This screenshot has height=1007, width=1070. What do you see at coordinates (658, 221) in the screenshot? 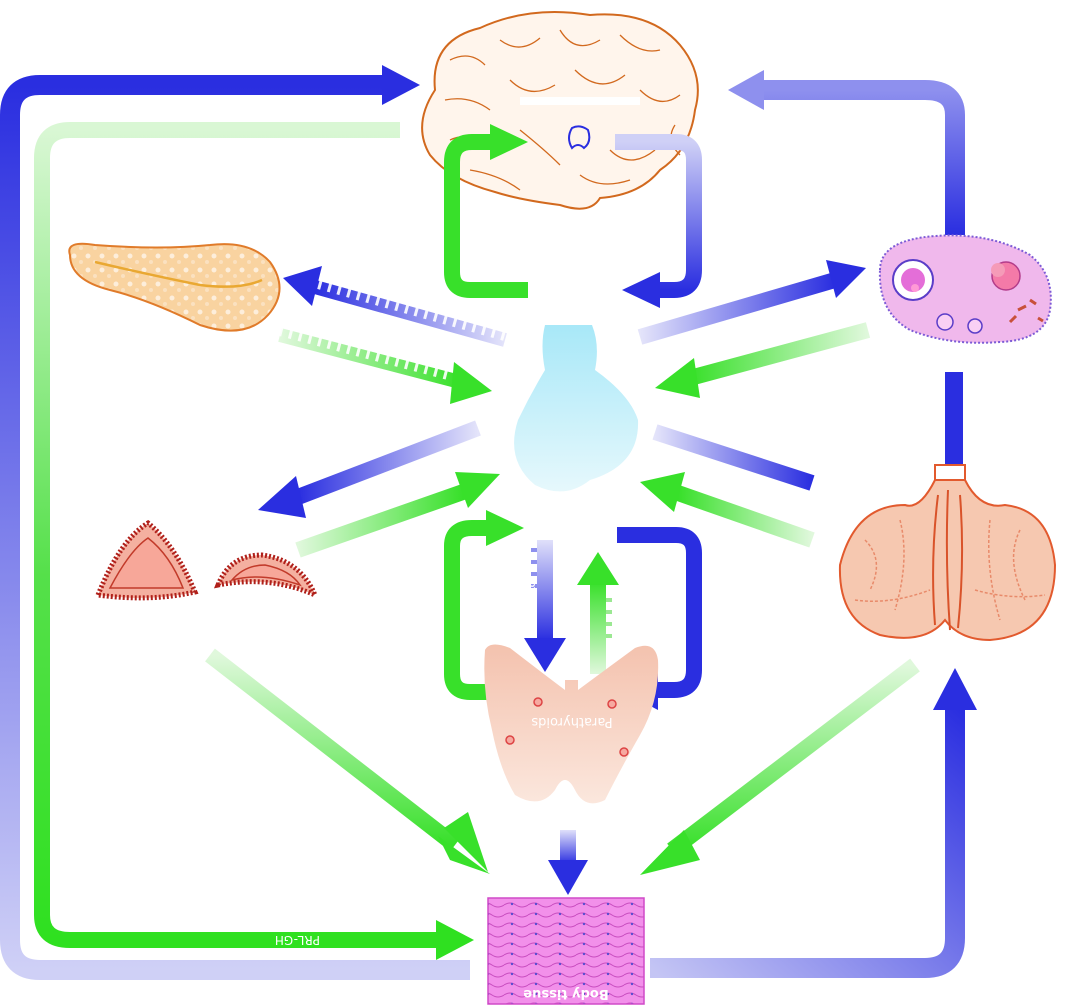
I see `brain-blue-loop-arrow` at bounding box center [658, 221].